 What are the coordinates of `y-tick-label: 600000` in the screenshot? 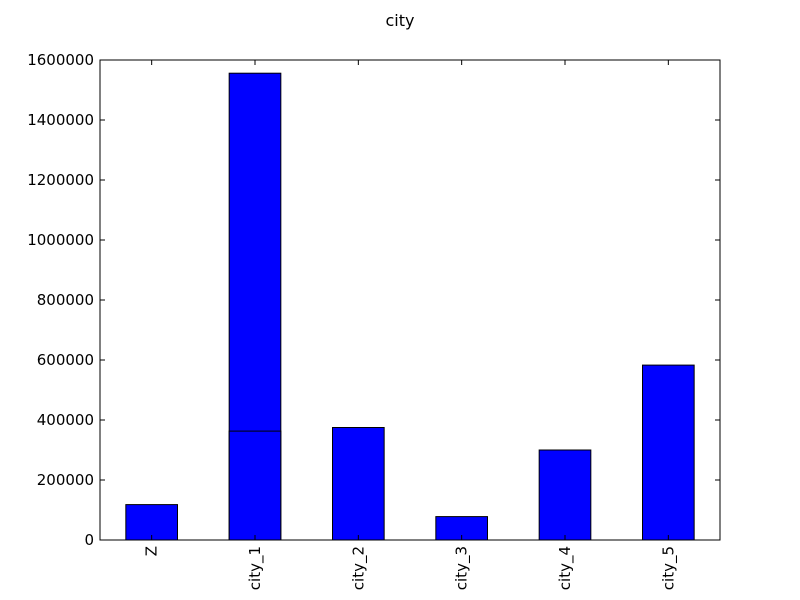 It's located at (65, 360).